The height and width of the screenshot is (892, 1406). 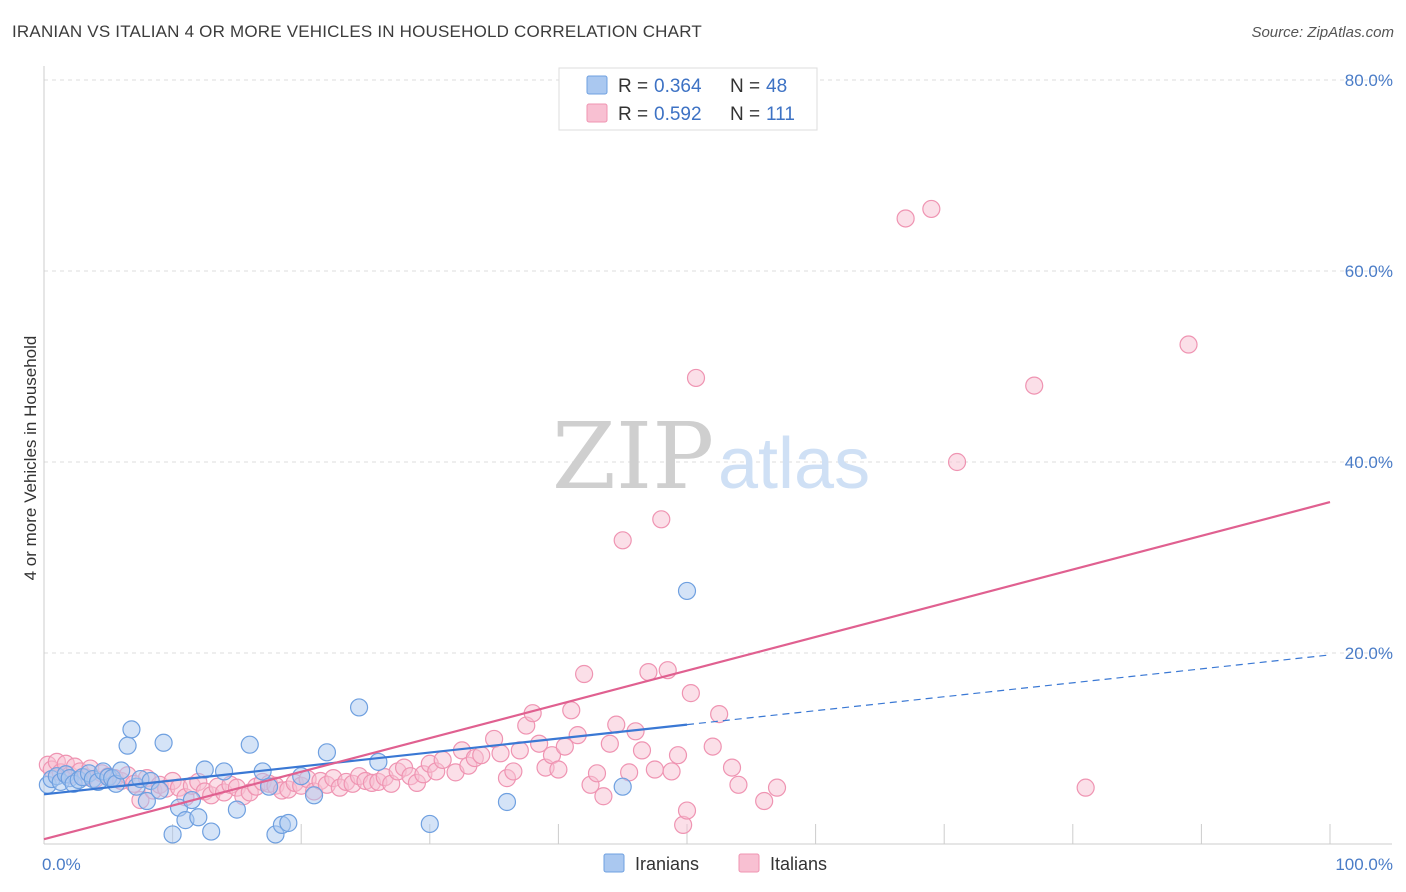 What do you see at coordinates (715, 863) in the screenshot?
I see `legend-bottom: Iranians Italians` at bounding box center [715, 863].